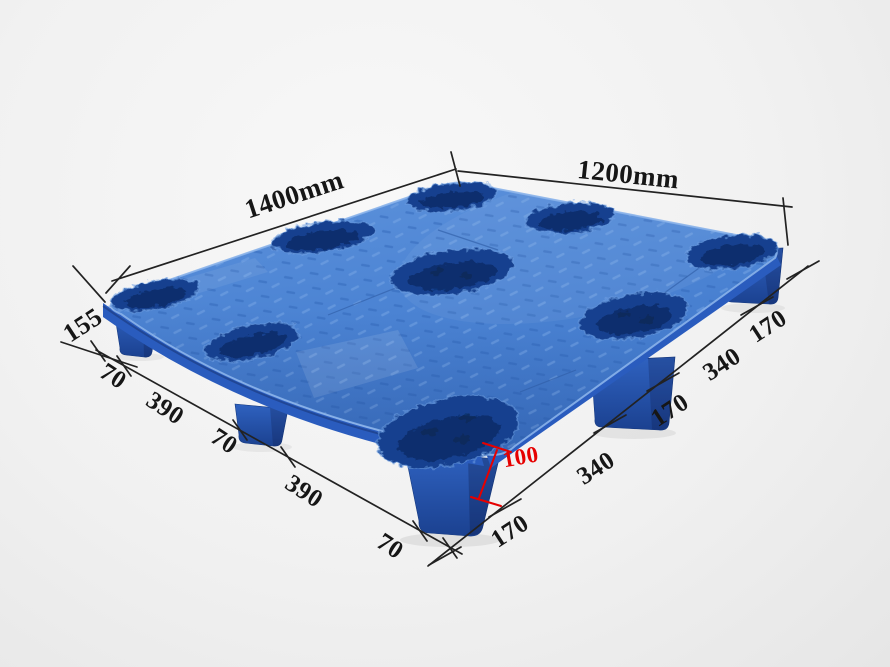  Describe the element at coordinates (294, 194) in the screenshot. I see `dim-label-length: 1400mm` at that location.